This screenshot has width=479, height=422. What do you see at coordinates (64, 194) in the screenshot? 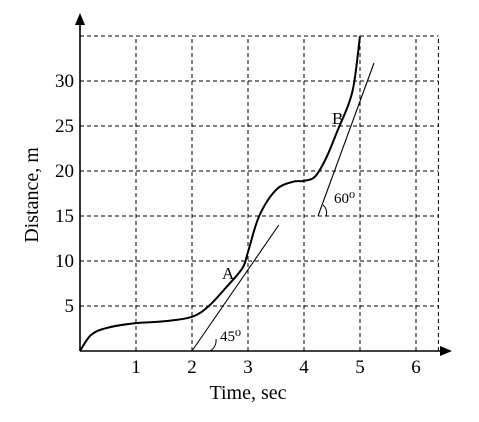
I see `y-tick-labels: 5 10 15 20 25 30` at bounding box center [64, 194].